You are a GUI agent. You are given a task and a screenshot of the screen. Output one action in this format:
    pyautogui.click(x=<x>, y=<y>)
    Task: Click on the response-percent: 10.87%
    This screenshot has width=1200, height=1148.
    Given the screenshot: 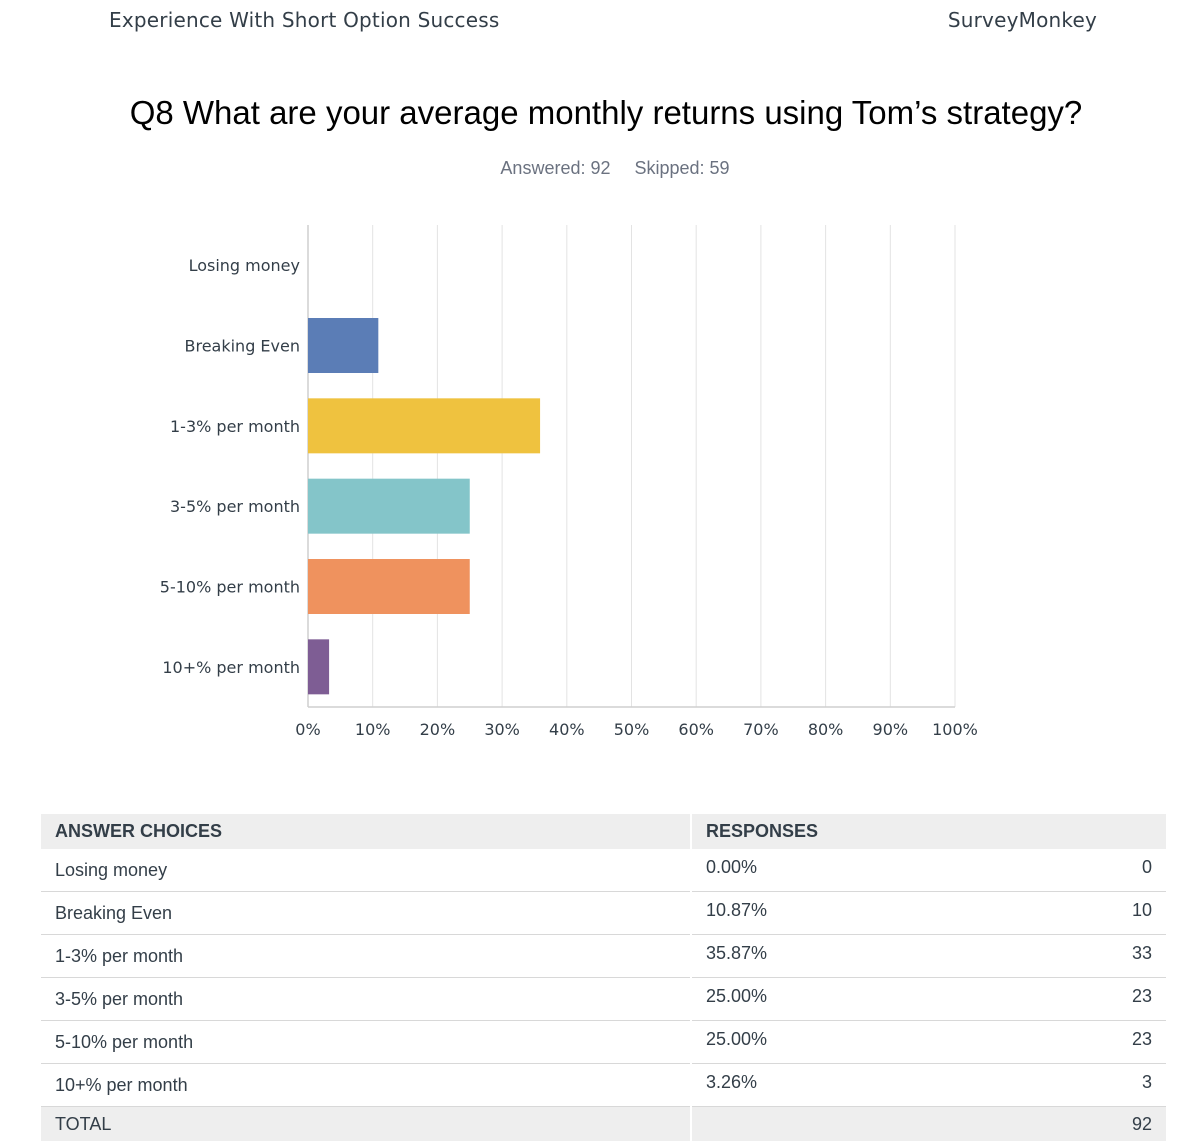 What is the action you would take?
    pyautogui.click(x=846, y=913)
    